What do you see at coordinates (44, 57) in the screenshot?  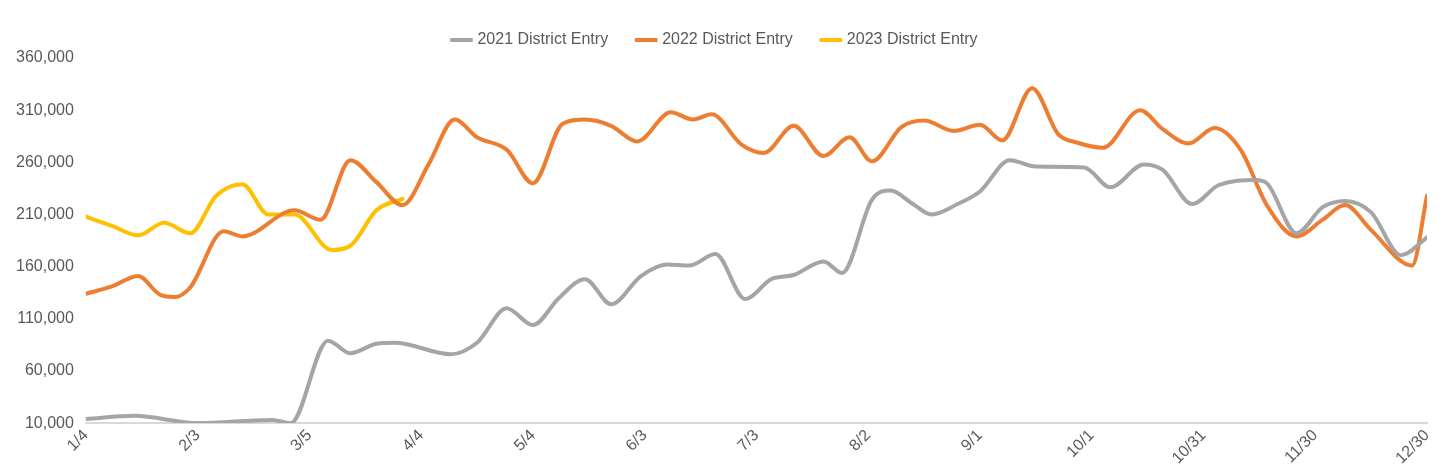 I see `y-tick-label: 360,000` at bounding box center [44, 57].